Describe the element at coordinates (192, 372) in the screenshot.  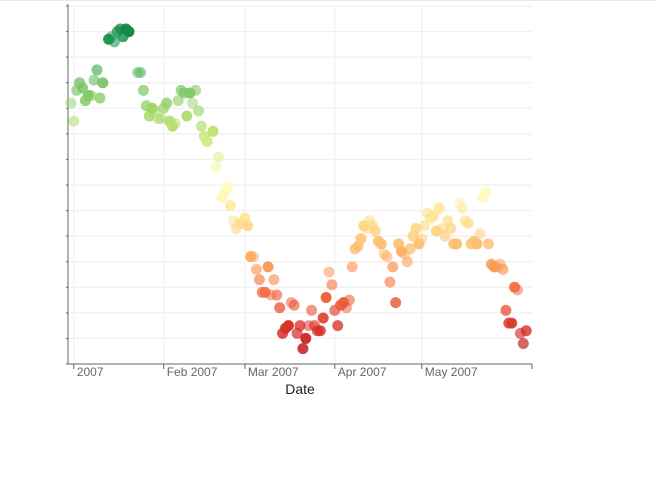
I see `x-tick-label: Feb 2007` at that location.